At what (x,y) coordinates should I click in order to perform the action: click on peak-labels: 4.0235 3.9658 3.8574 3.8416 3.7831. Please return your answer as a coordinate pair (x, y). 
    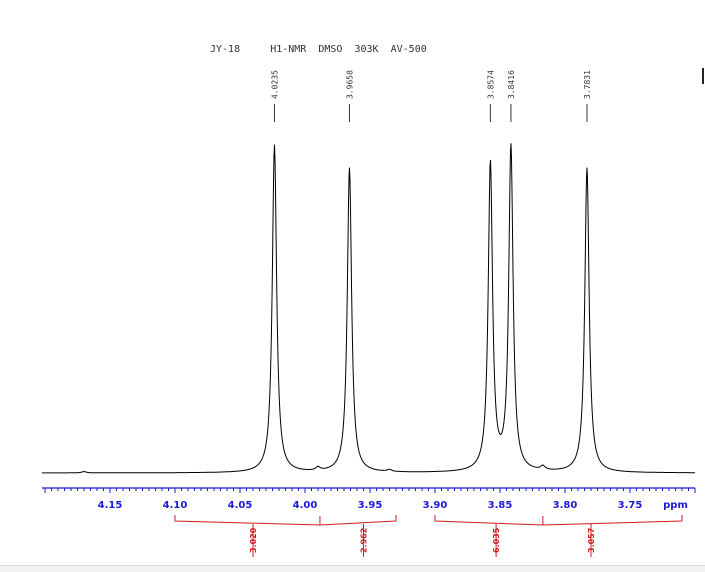
    Looking at the image, I should click on (431, 96).